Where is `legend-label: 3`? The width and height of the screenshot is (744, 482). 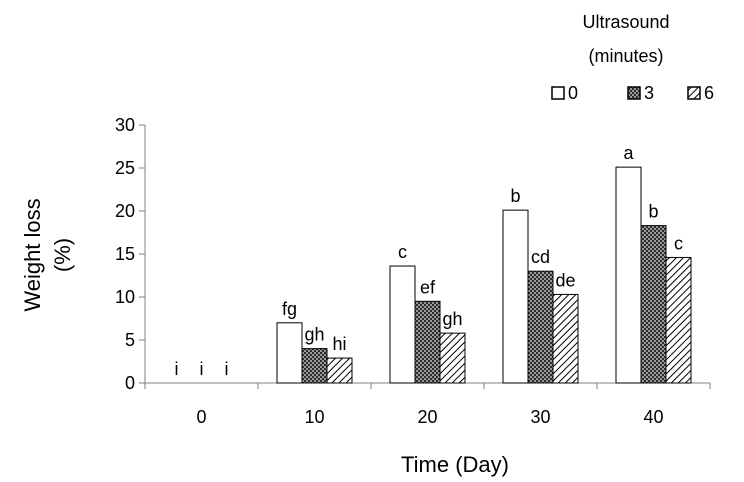
legend-label: 3 is located at coordinates (649, 93).